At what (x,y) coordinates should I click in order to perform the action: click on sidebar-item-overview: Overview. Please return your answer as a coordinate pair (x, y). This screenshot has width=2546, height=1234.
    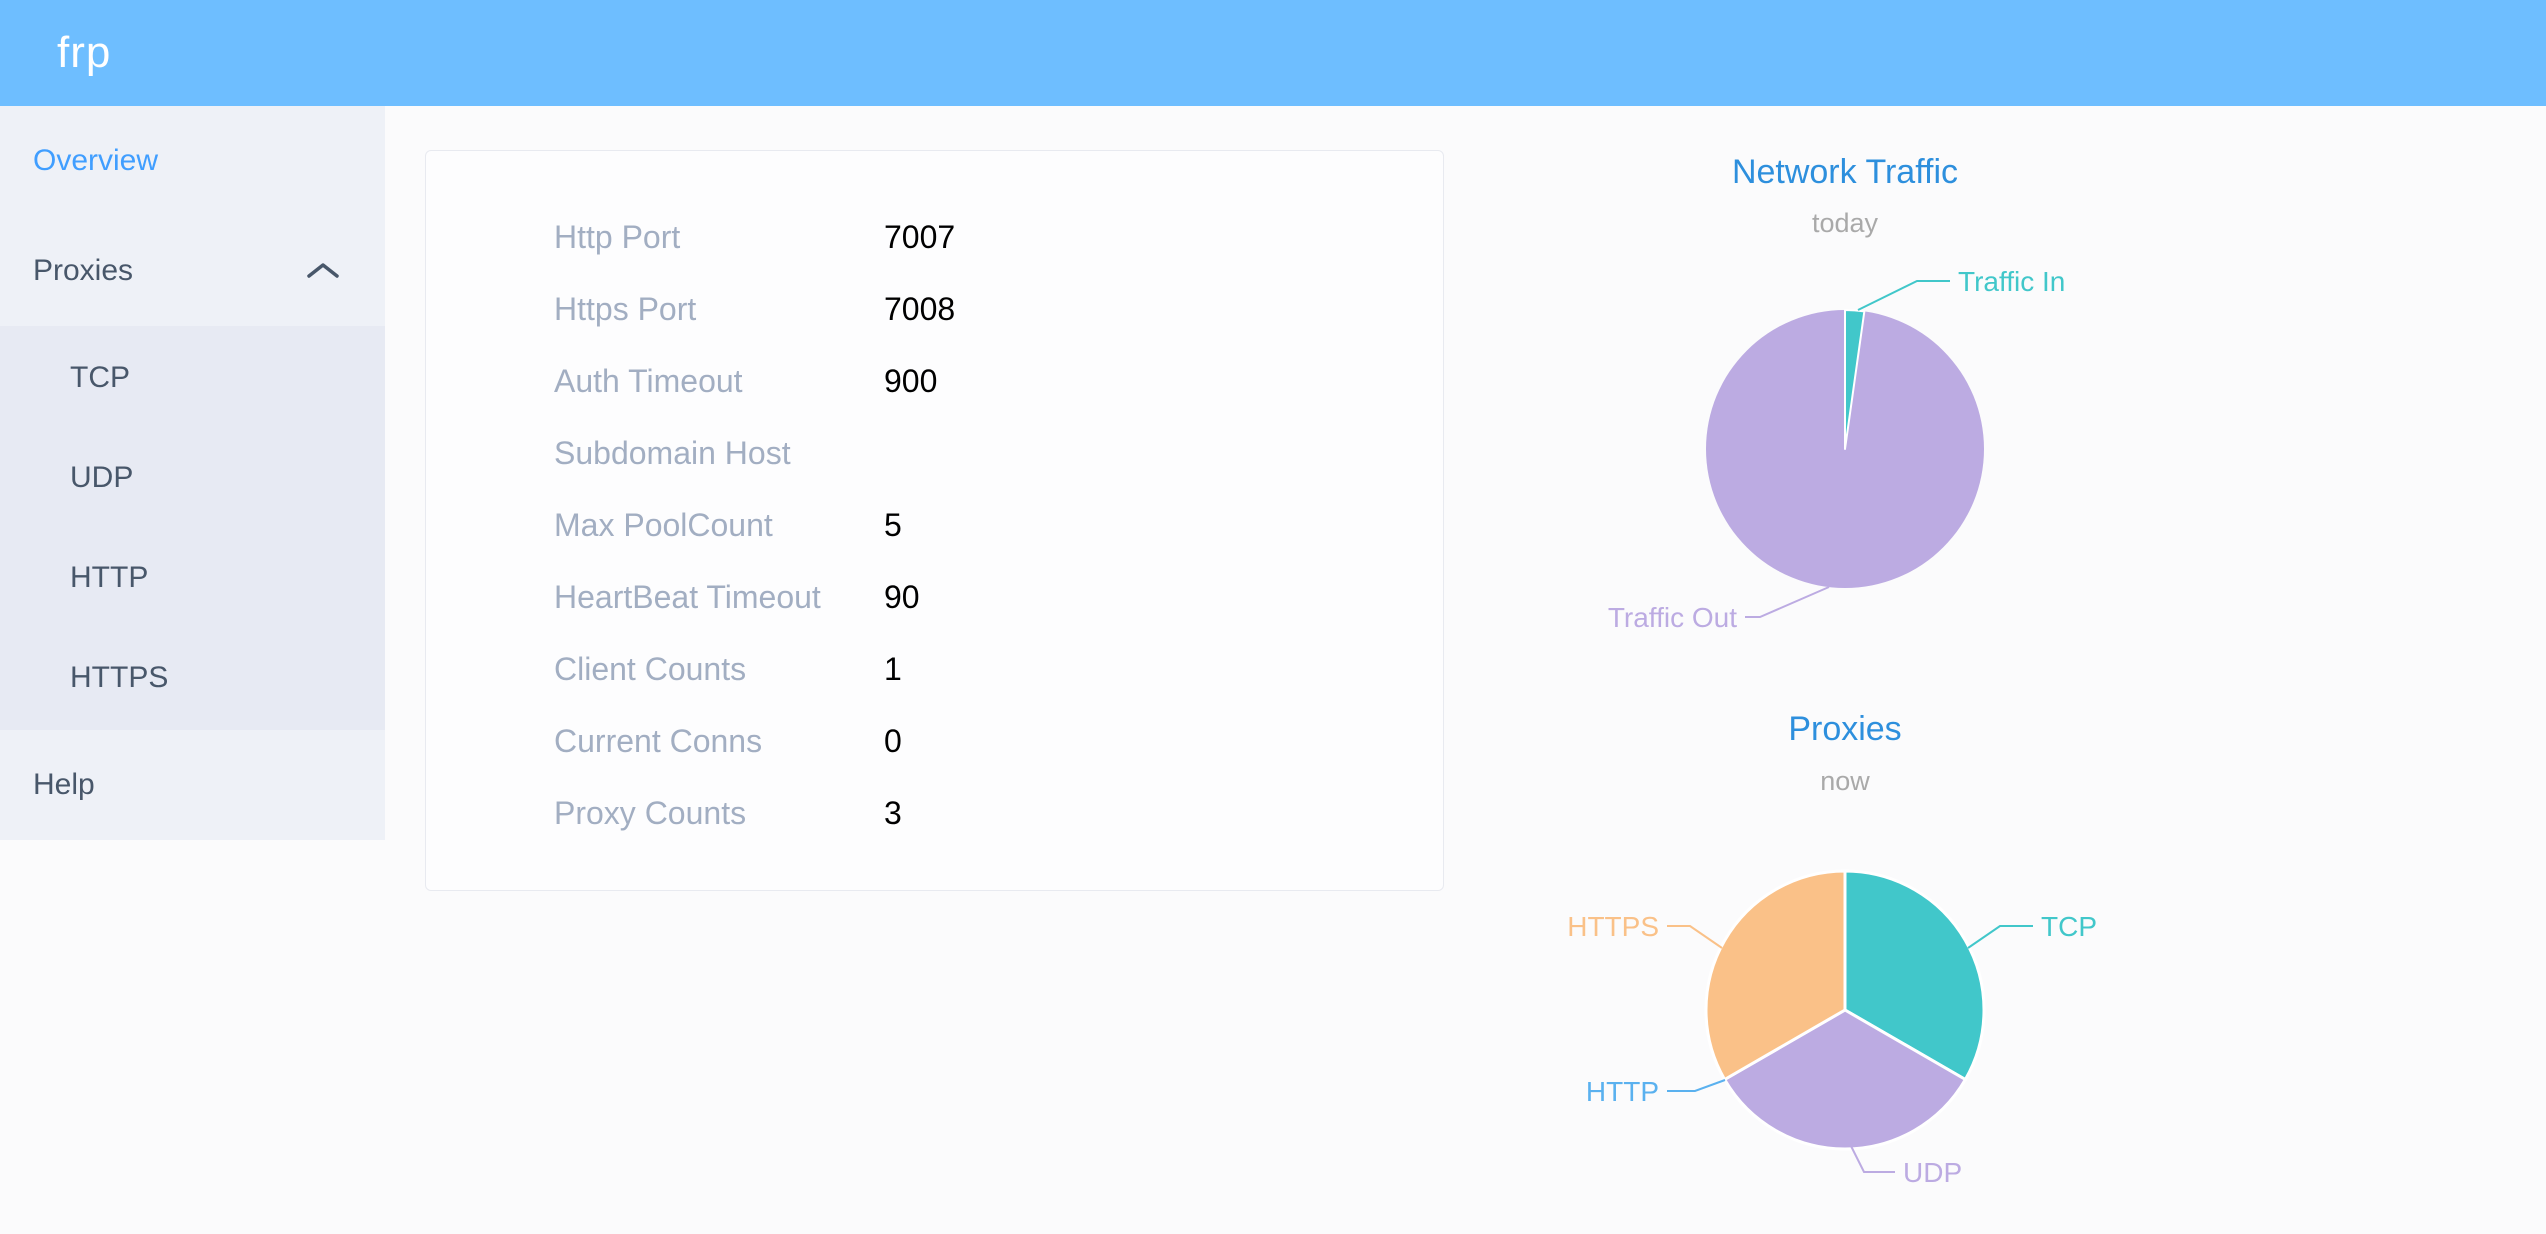
    Looking at the image, I should click on (96, 160).